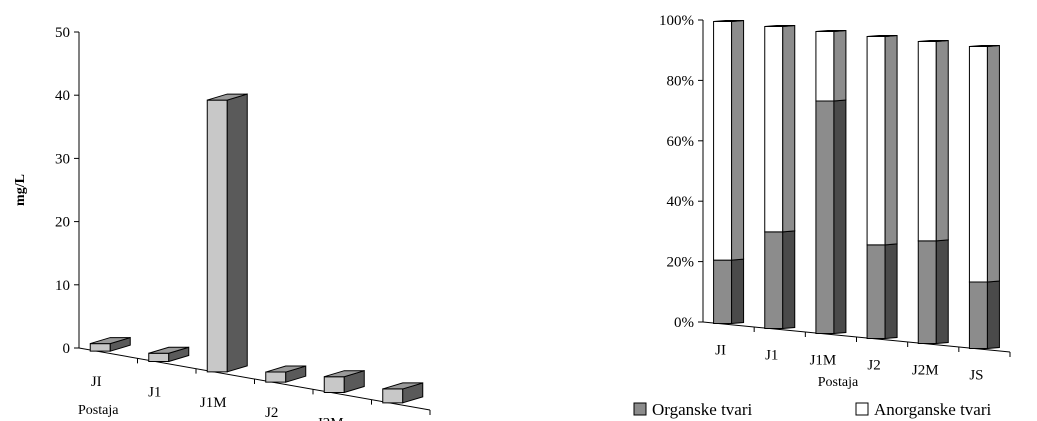 This screenshot has height=421, width=1037. What do you see at coordinates (823, 361) in the screenshot?
I see `right-x-tick-label: J1M` at bounding box center [823, 361].